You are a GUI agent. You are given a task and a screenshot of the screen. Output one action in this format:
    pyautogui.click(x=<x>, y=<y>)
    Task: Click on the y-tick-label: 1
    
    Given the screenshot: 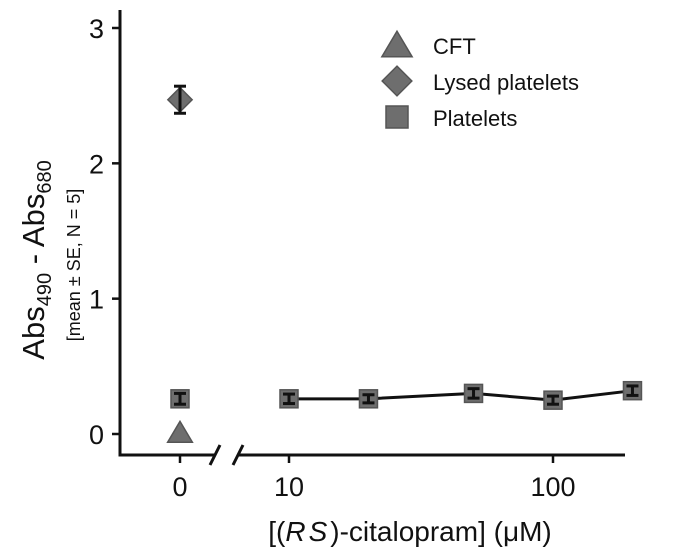 What is the action you would take?
    pyautogui.click(x=96, y=300)
    